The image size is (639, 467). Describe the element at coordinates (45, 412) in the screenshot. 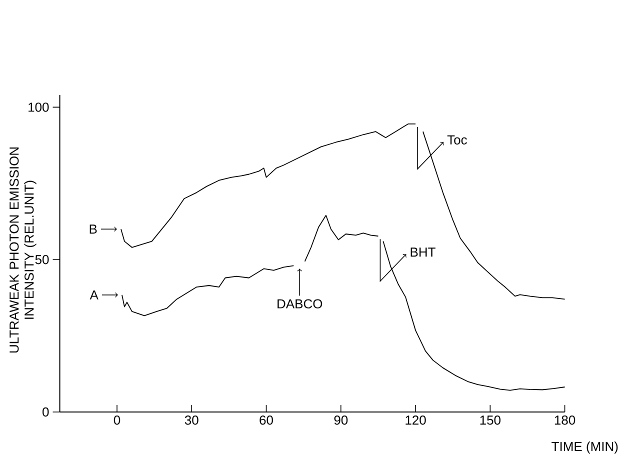

I see `y-tick-label: 0` at that location.